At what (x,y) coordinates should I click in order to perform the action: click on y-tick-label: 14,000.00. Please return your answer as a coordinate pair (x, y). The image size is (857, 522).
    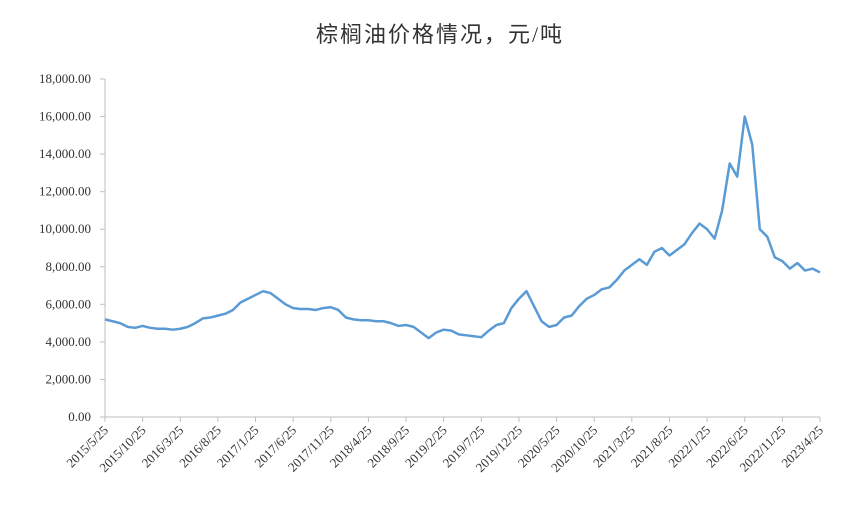
    Looking at the image, I should click on (65, 153).